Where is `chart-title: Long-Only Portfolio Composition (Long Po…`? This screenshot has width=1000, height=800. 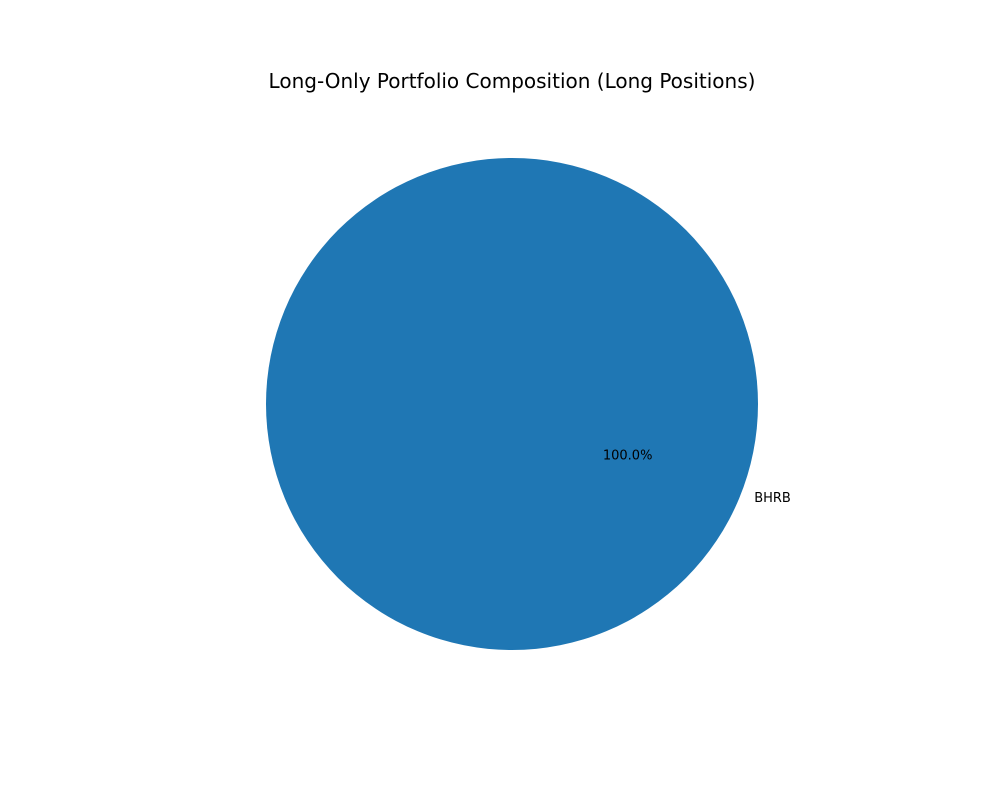 chart-title: Long-Only Portfolio Composition (Long Po… is located at coordinates (512, 81).